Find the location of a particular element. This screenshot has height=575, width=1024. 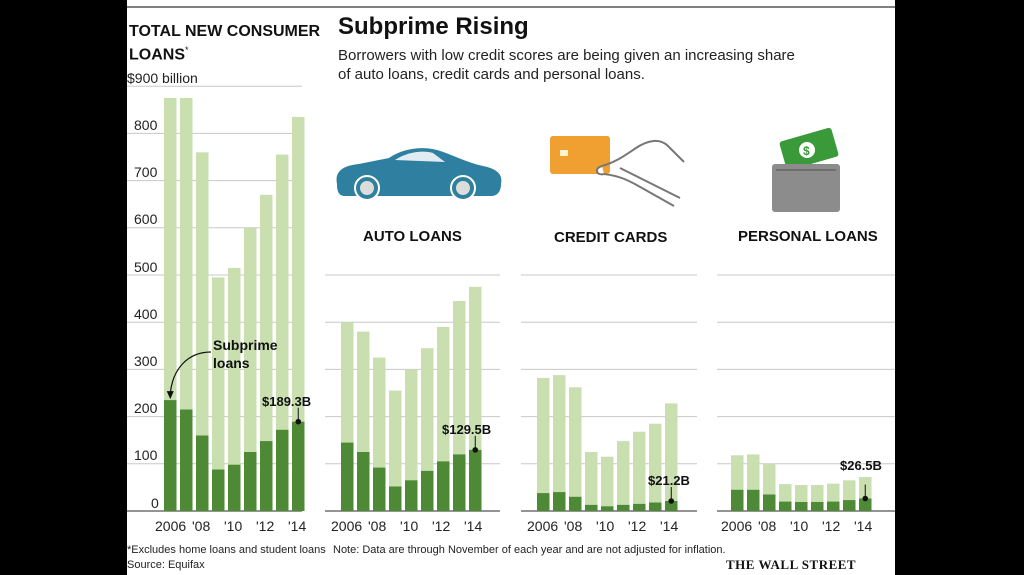

total-callout: $189.3B is located at coordinates (287, 401).